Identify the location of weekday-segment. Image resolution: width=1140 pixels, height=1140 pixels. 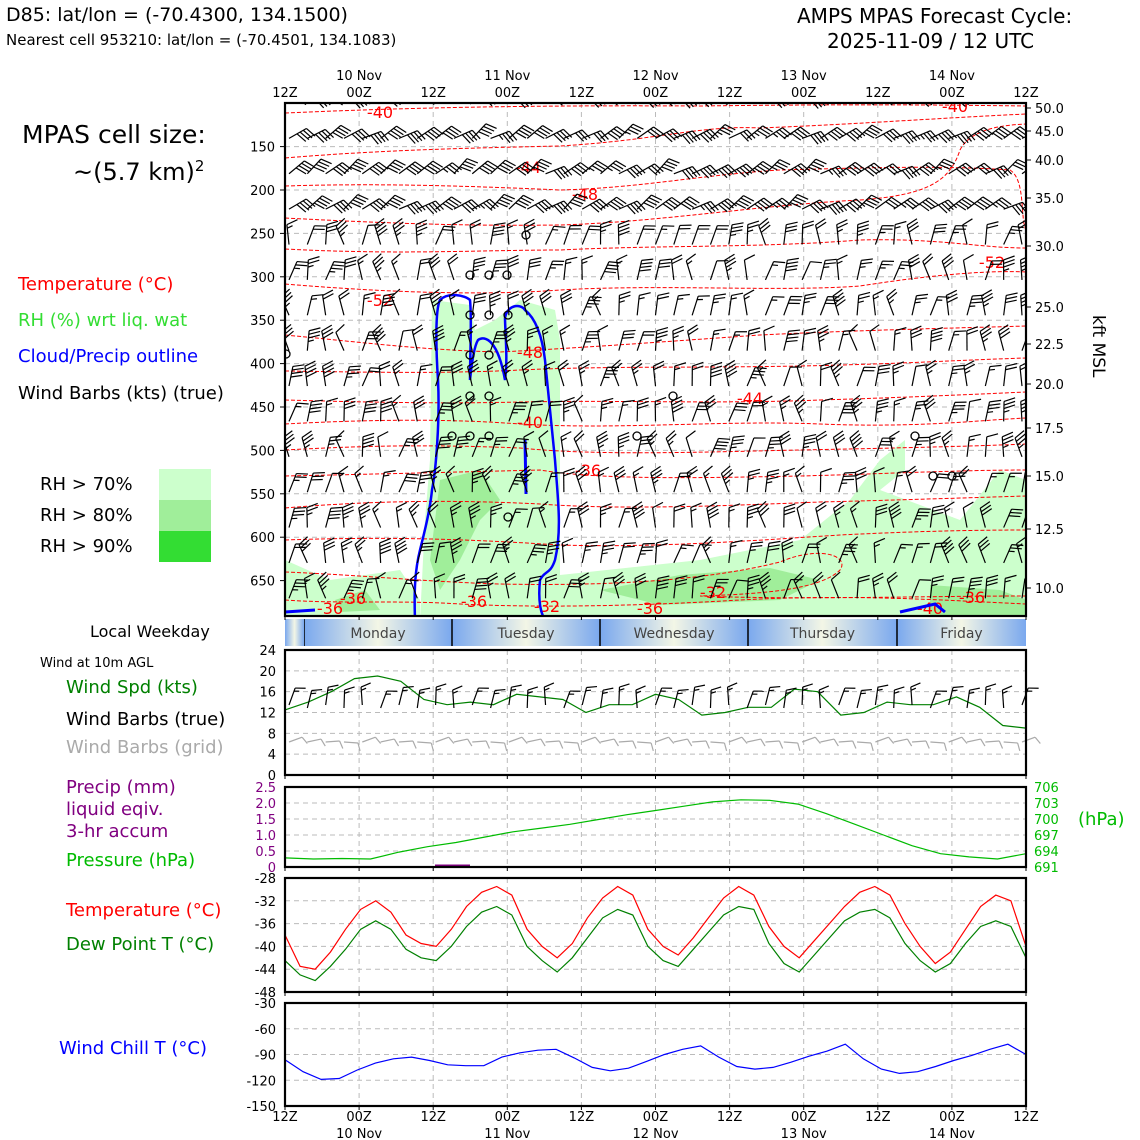
(961, 632).